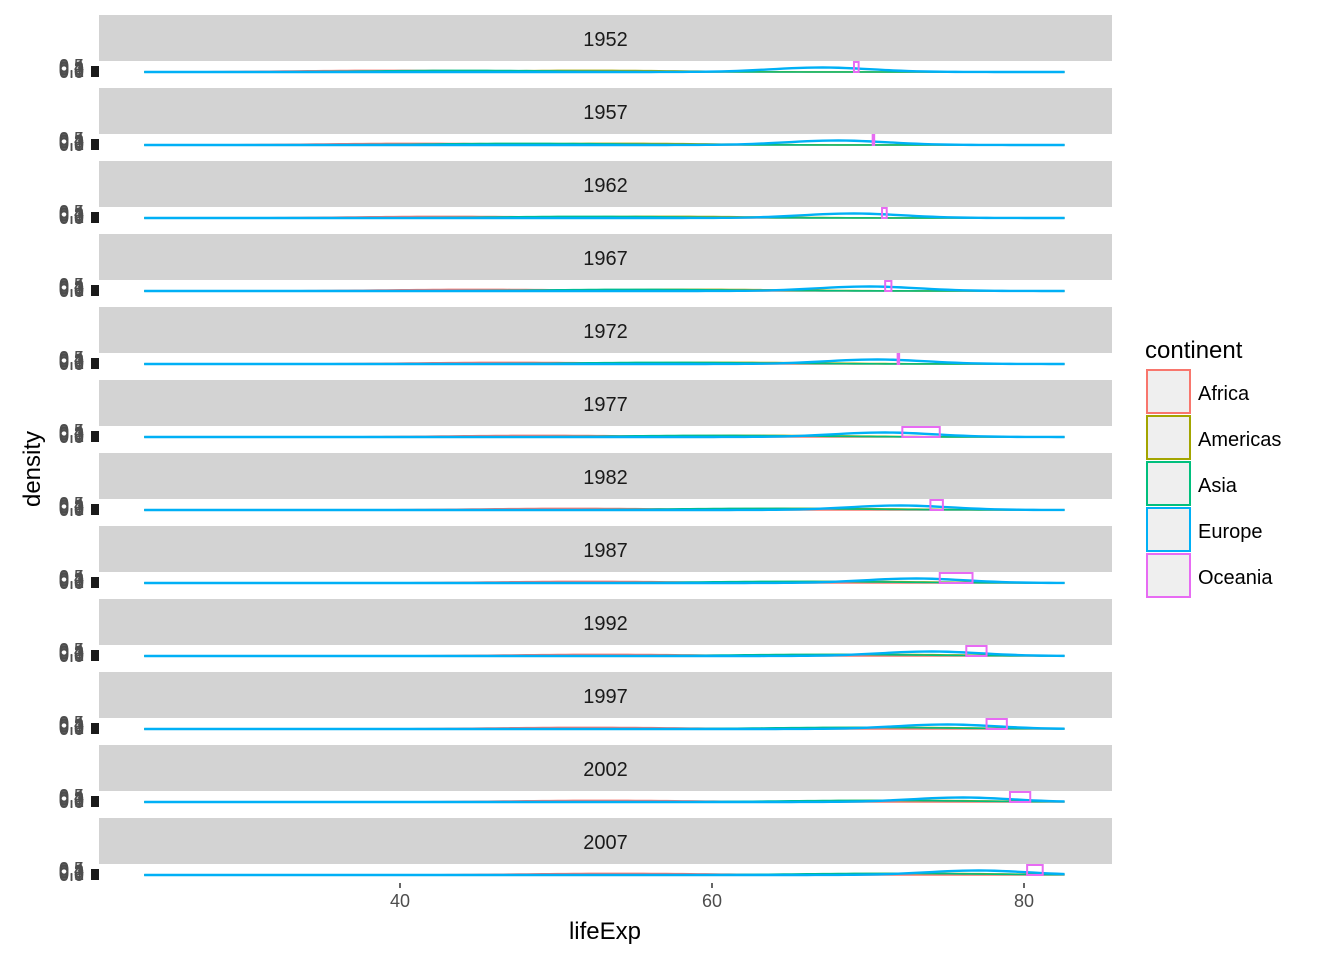 The width and height of the screenshot is (1344, 960). I want to click on legend-item-africa: Africa, so click(1198, 391).